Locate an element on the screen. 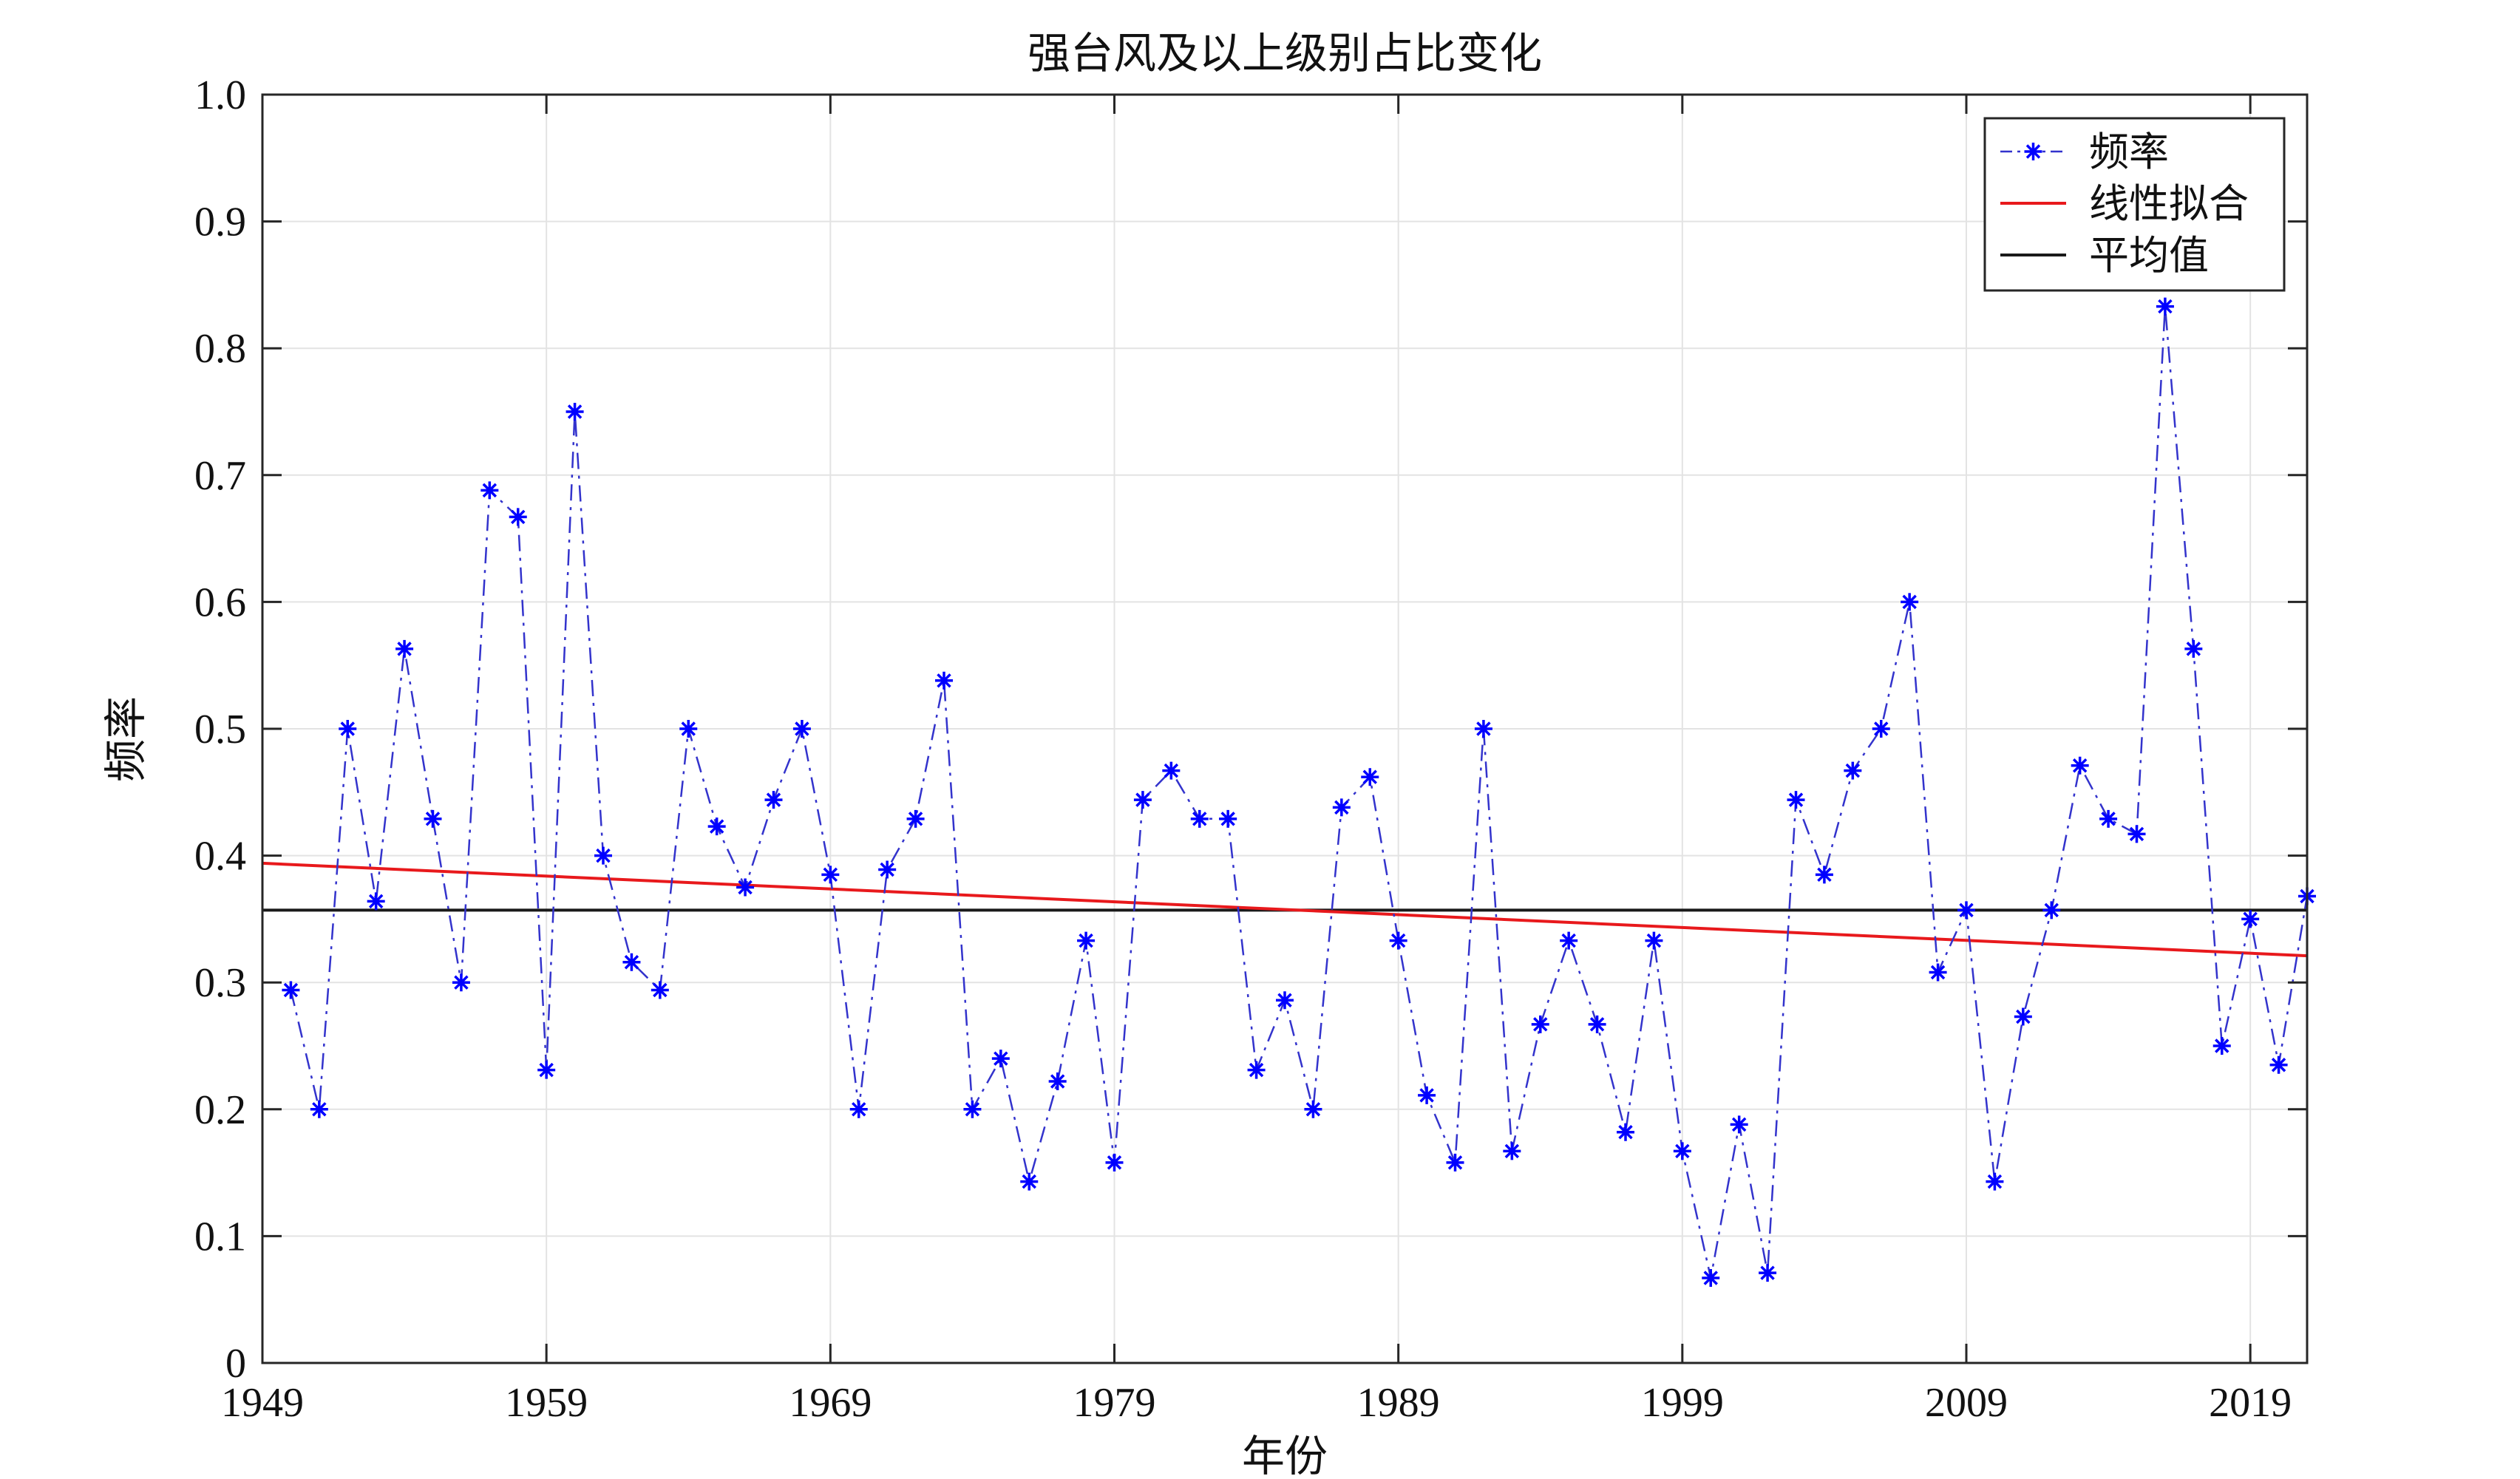 The height and width of the screenshot is (1479, 2520). x-tick-label: 1959 is located at coordinates (546, 1403).